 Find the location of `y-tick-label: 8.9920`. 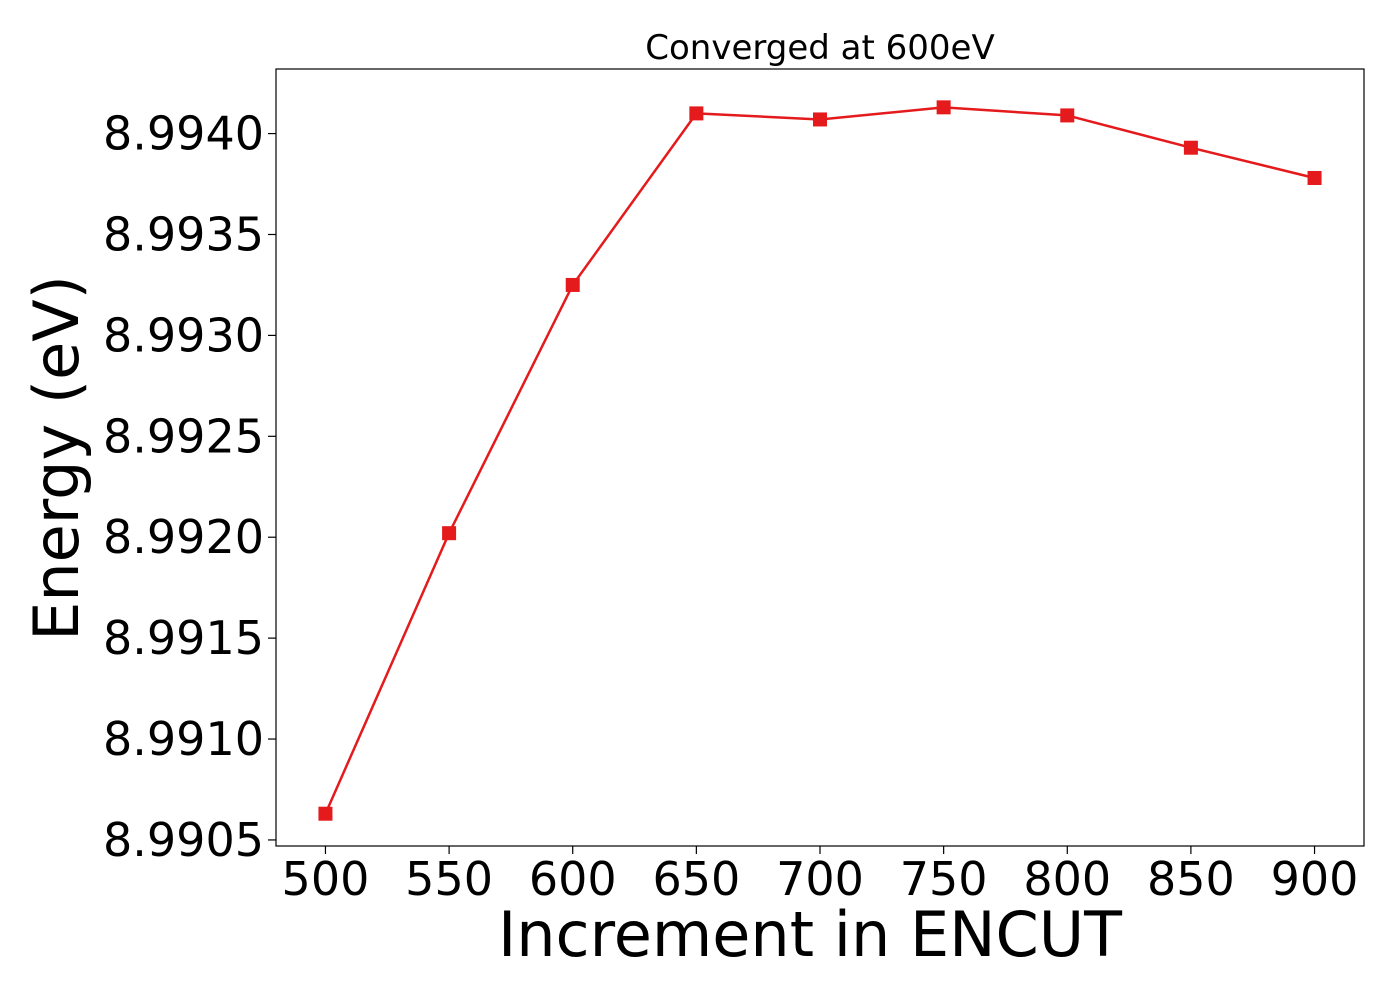

y-tick-label: 8.9920 is located at coordinates (183, 537).